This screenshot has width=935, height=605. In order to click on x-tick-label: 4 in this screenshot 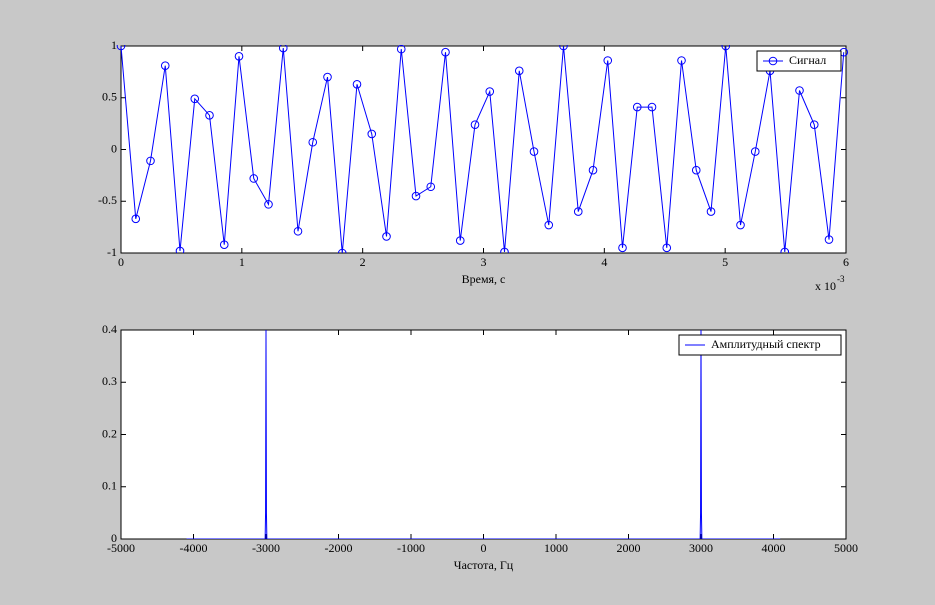, I will do `click(604, 262)`.